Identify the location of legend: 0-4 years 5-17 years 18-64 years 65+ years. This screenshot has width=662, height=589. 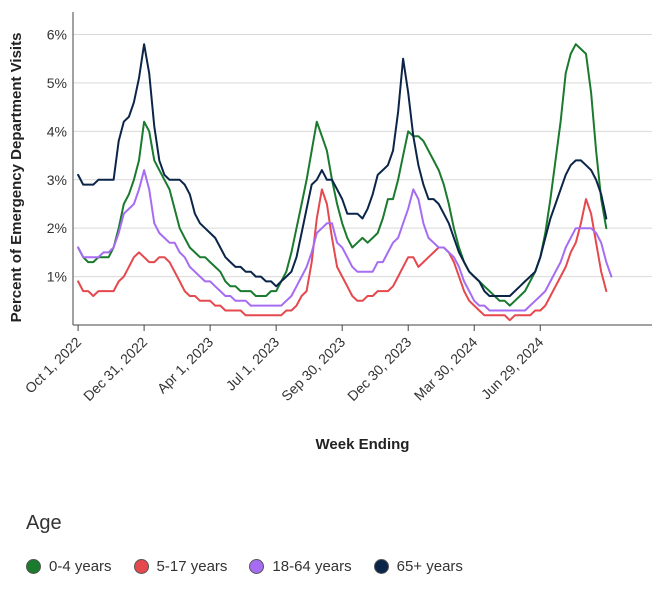
(255, 566).